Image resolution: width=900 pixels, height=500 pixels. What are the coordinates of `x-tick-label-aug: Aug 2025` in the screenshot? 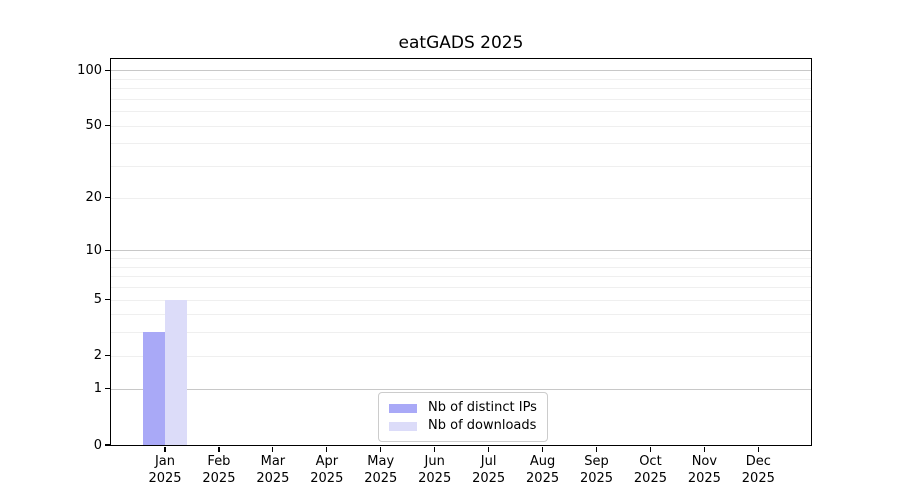 It's located at (543, 470).